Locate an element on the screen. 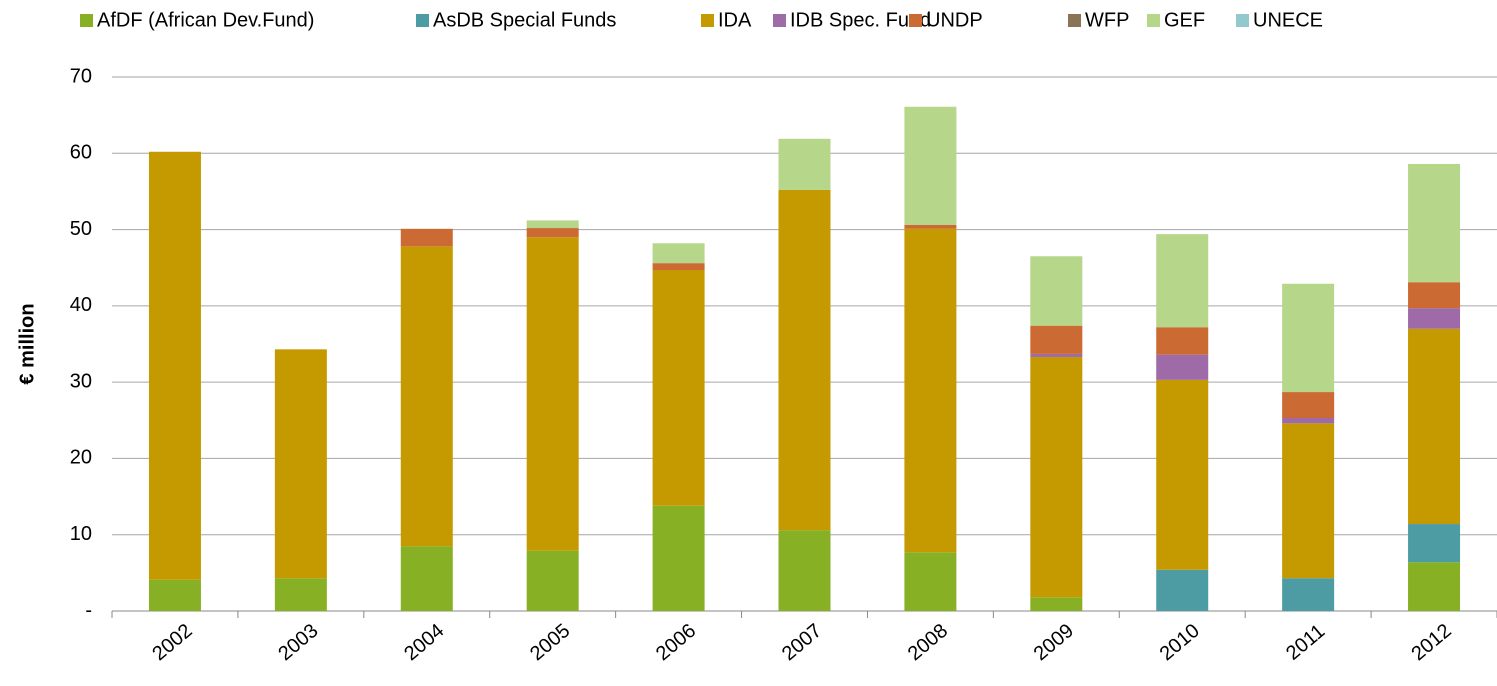  x-tick-label: 2012 is located at coordinates (1431, 642).